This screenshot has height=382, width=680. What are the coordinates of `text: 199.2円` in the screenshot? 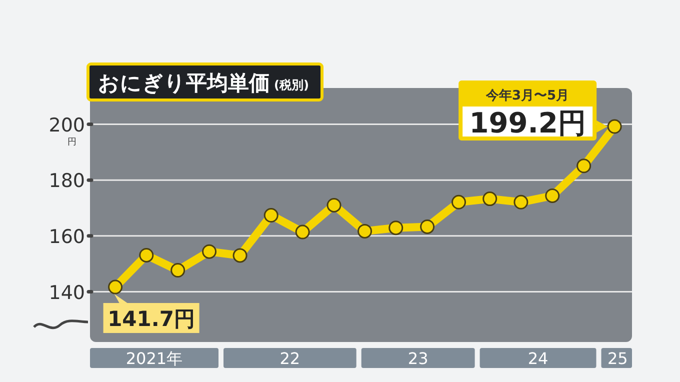 It's located at (527, 123).